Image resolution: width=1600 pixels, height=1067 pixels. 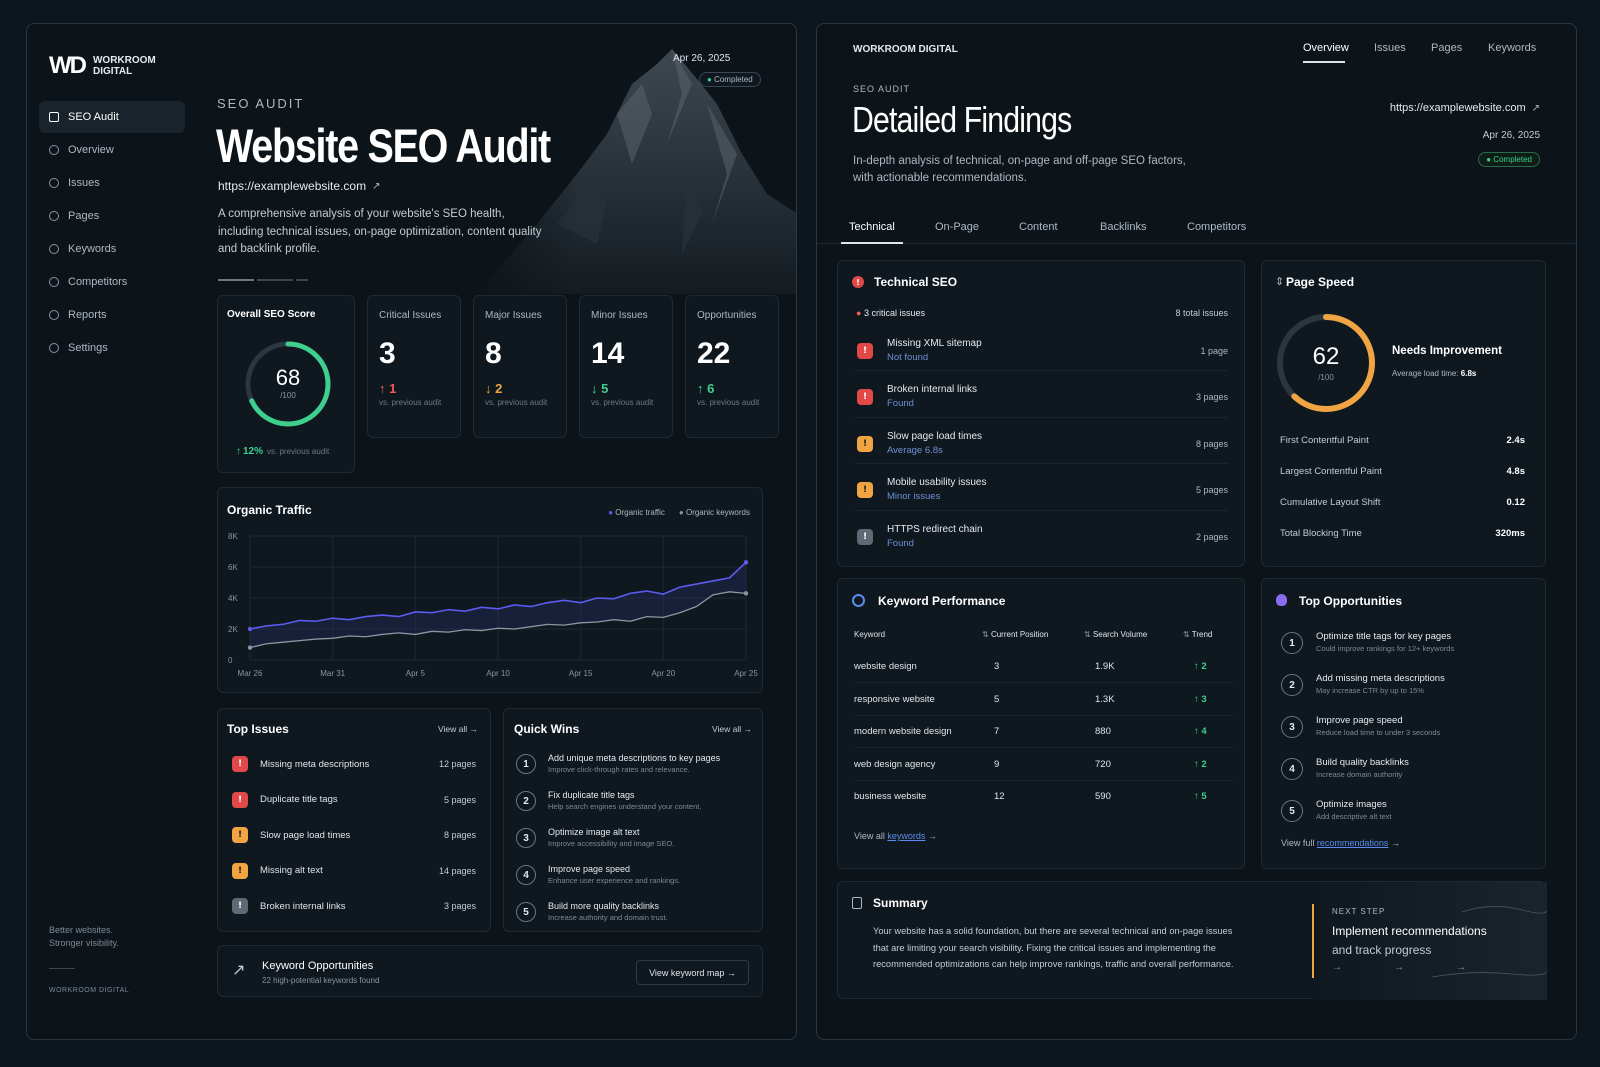 I want to click on tab-competitors: Competitors, so click(x=1217, y=227).